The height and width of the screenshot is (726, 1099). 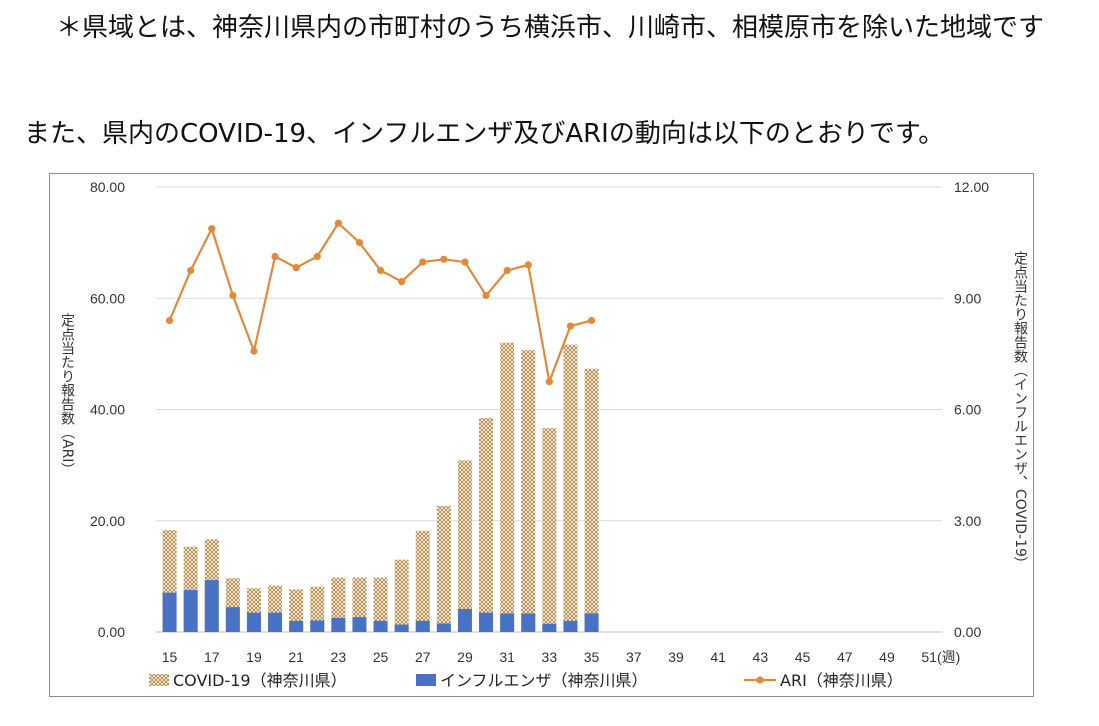 I want to click on left-tick-label: 20.00, so click(x=107, y=521).